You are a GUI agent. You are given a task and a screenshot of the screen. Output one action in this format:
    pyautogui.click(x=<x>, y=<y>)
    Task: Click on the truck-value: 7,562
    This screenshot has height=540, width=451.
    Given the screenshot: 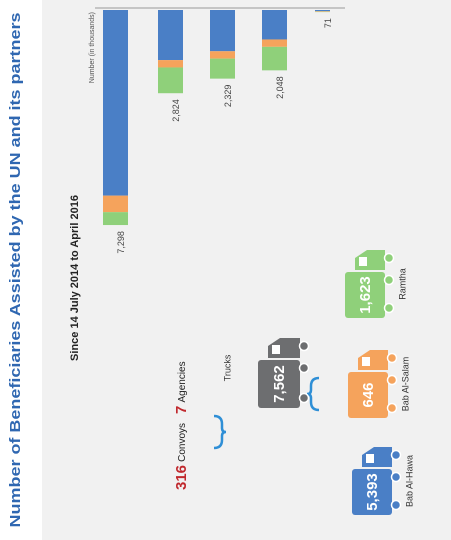 What is the action you would take?
    pyautogui.click(x=279, y=384)
    